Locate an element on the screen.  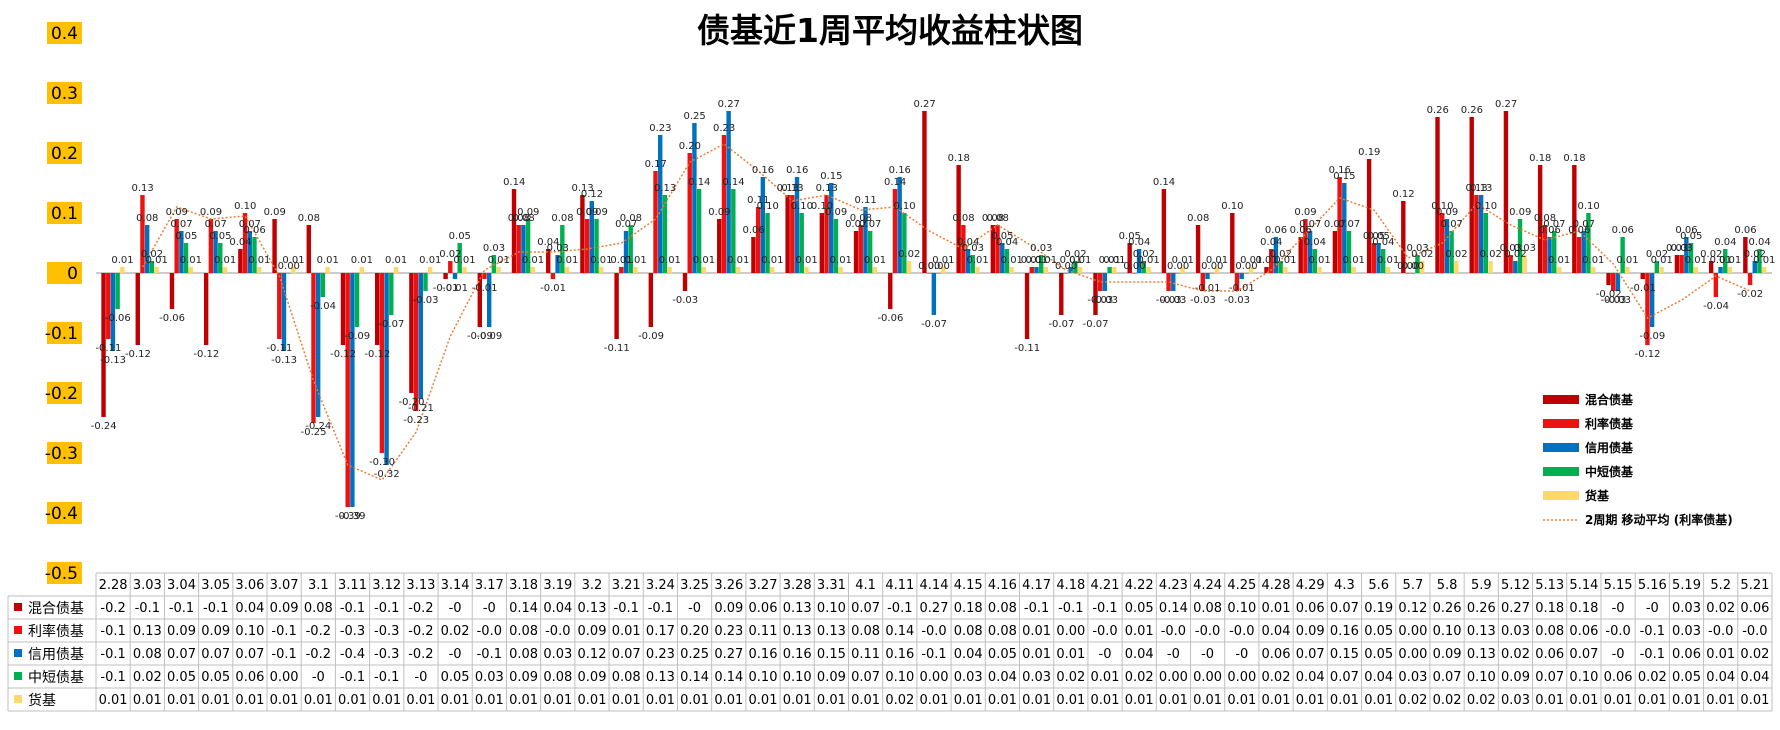
table-category-label: 3.14 is located at coordinates (455, 585).